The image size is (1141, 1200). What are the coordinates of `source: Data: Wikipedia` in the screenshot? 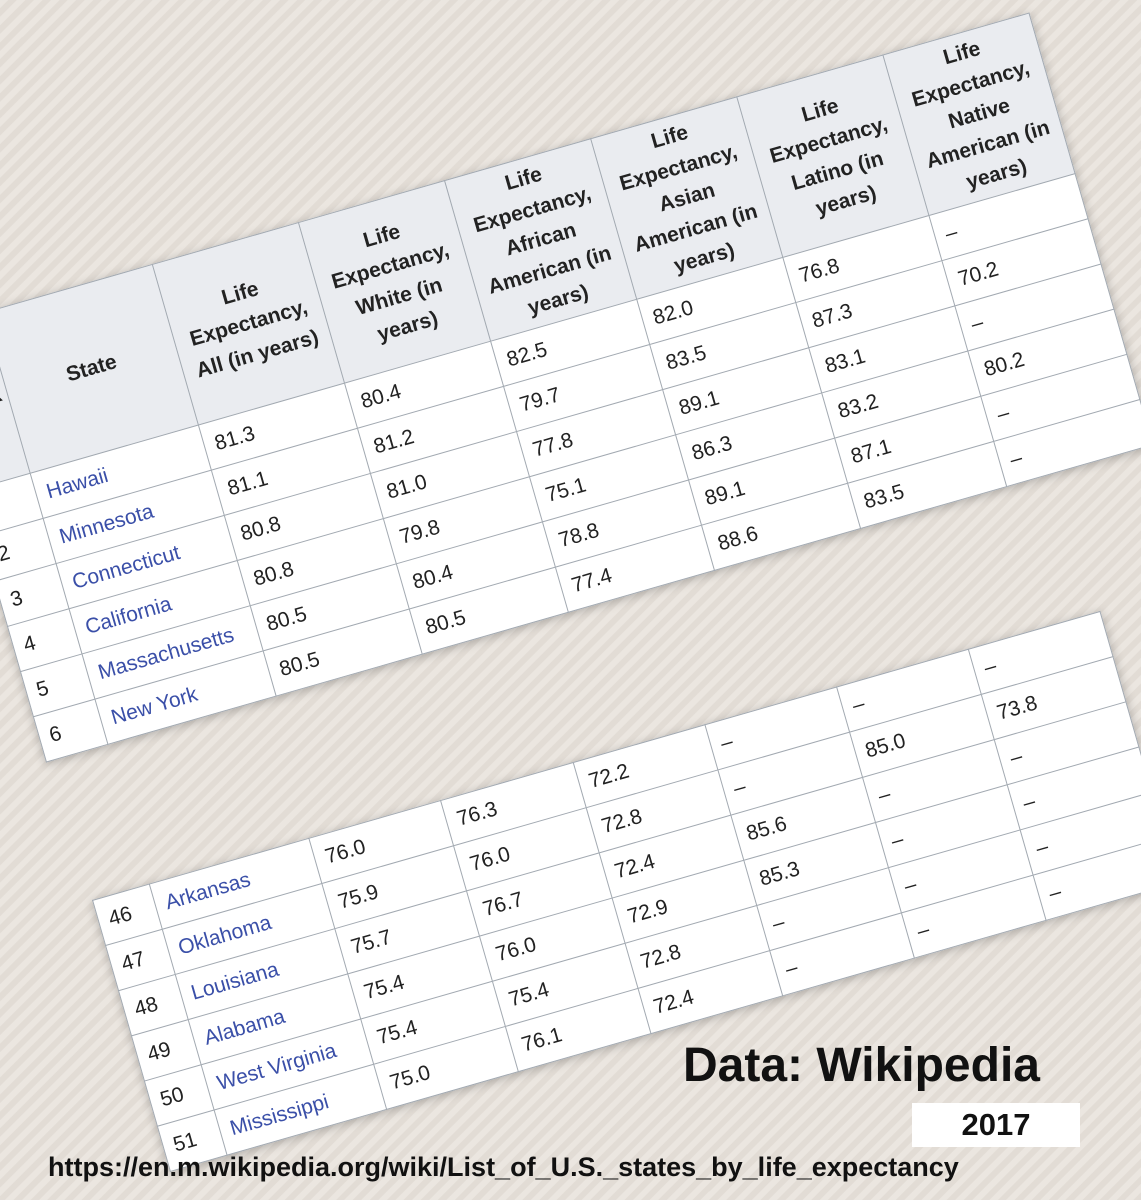 It's located at (861, 1065).